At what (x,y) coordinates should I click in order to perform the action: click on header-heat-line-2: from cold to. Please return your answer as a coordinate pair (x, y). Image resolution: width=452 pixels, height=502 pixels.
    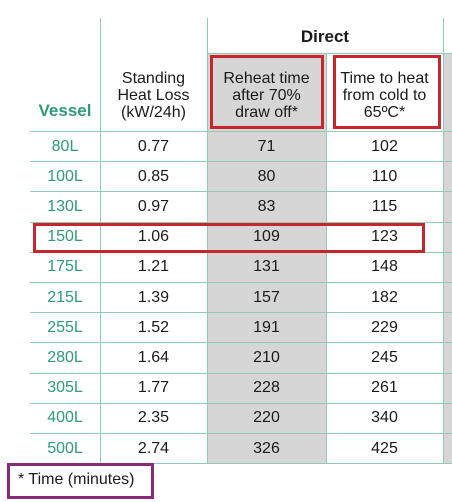
    Looking at the image, I should click on (384, 95).